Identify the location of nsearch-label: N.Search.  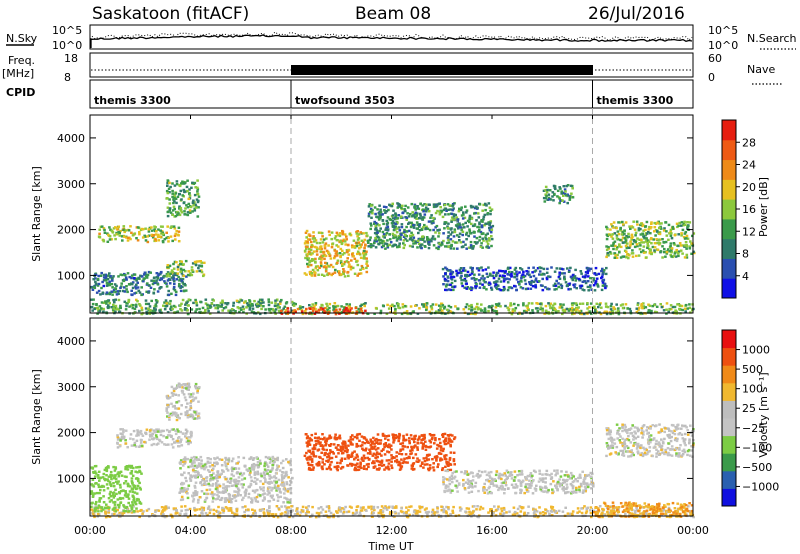
(772, 38).